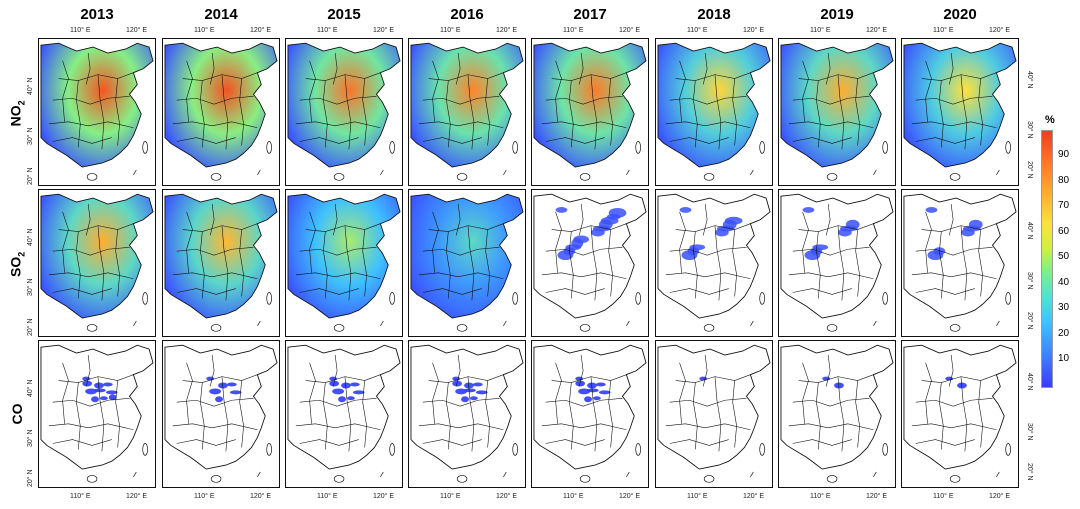  I want to click on lon-label-top: 110° E, so click(697, 30).